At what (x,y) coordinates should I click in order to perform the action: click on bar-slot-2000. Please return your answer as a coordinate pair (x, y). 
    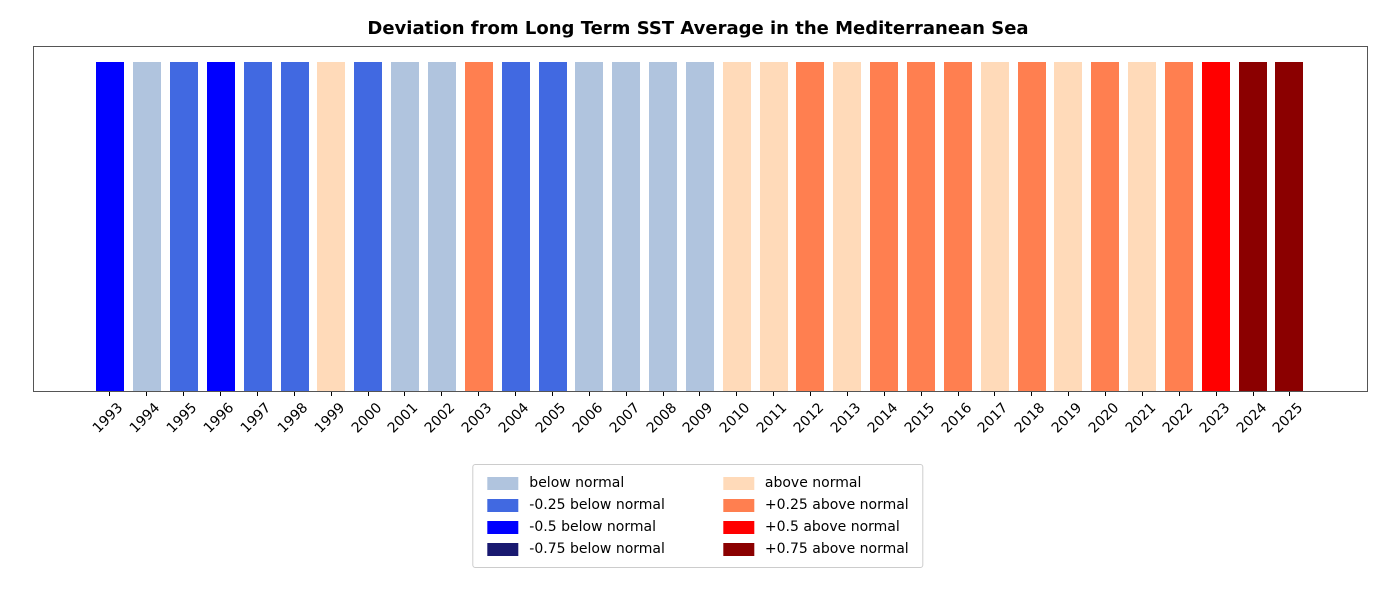
    Looking at the image, I should click on (368, 226).